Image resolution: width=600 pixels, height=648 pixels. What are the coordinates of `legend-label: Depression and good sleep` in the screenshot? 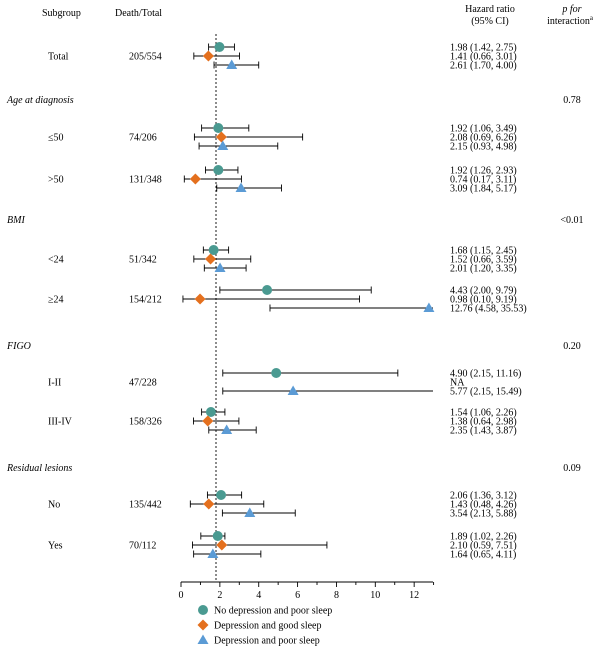 It's located at (267, 626).